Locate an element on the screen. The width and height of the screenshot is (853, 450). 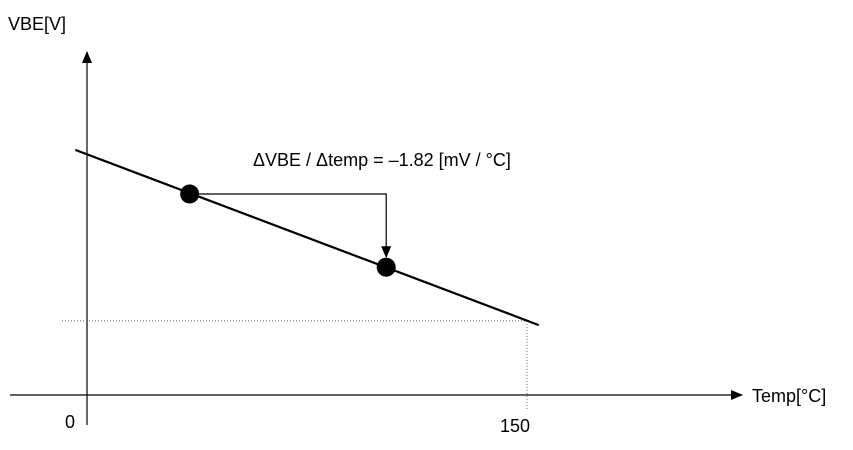
x-tick-label-0: 0 is located at coordinates (70, 422).